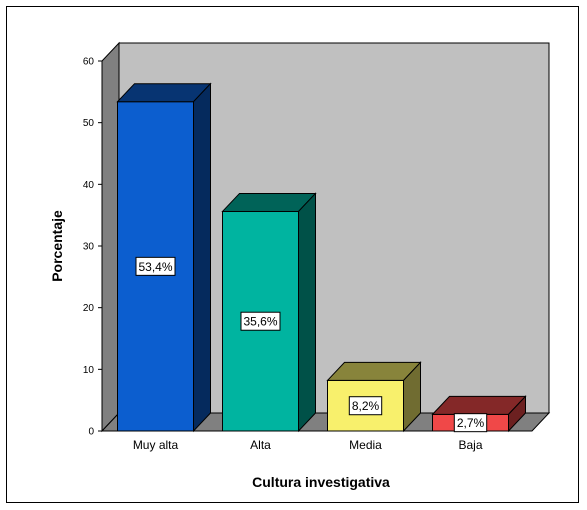 The image size is (587, 510). I want to click on data-label: 35,6%, so click(260, 322).